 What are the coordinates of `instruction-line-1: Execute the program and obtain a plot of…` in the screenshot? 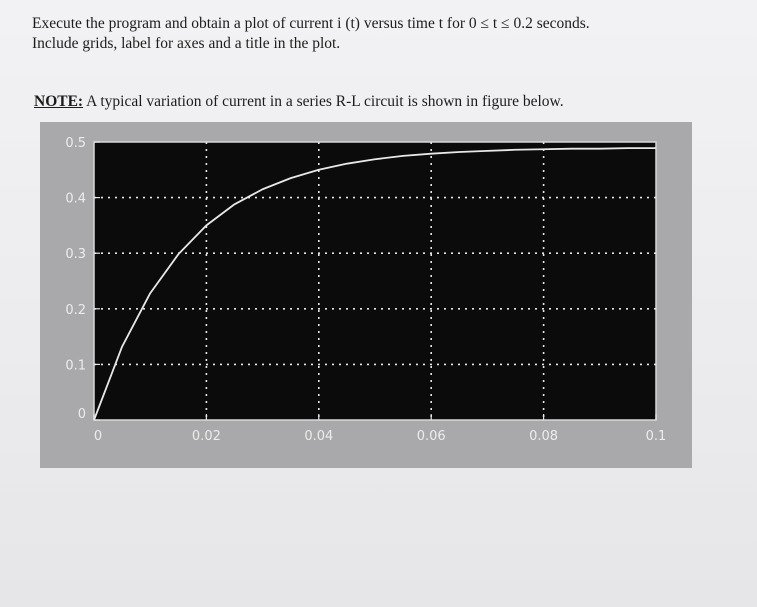 It's located at (311, 23).